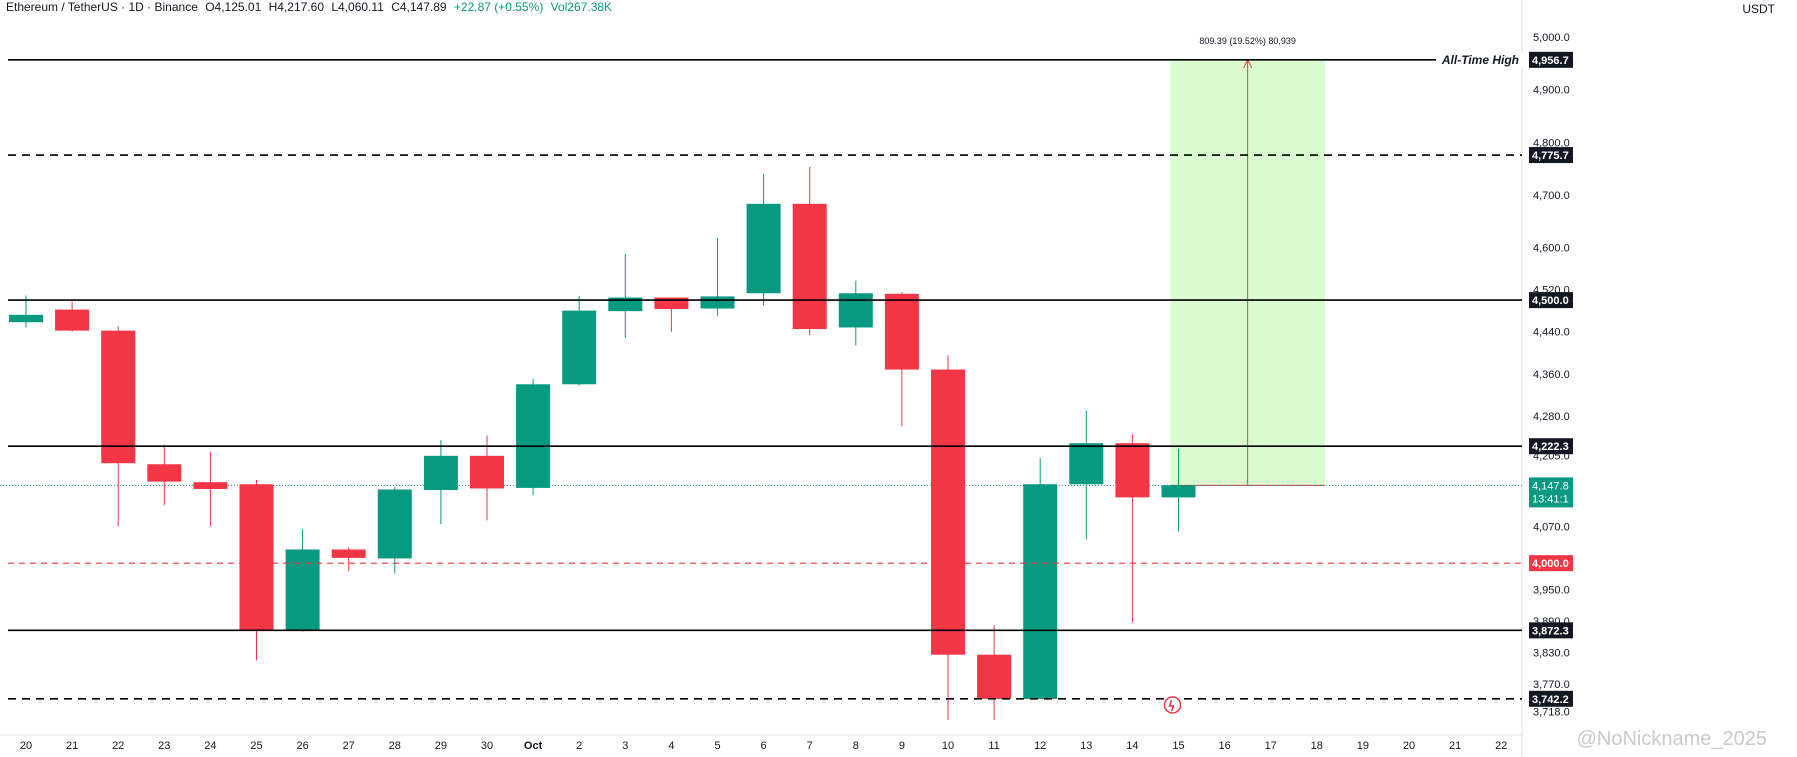  Describe the element at coordinates (1363, 746) in the screenshot. I see `x-tick-label: 19` at that location.